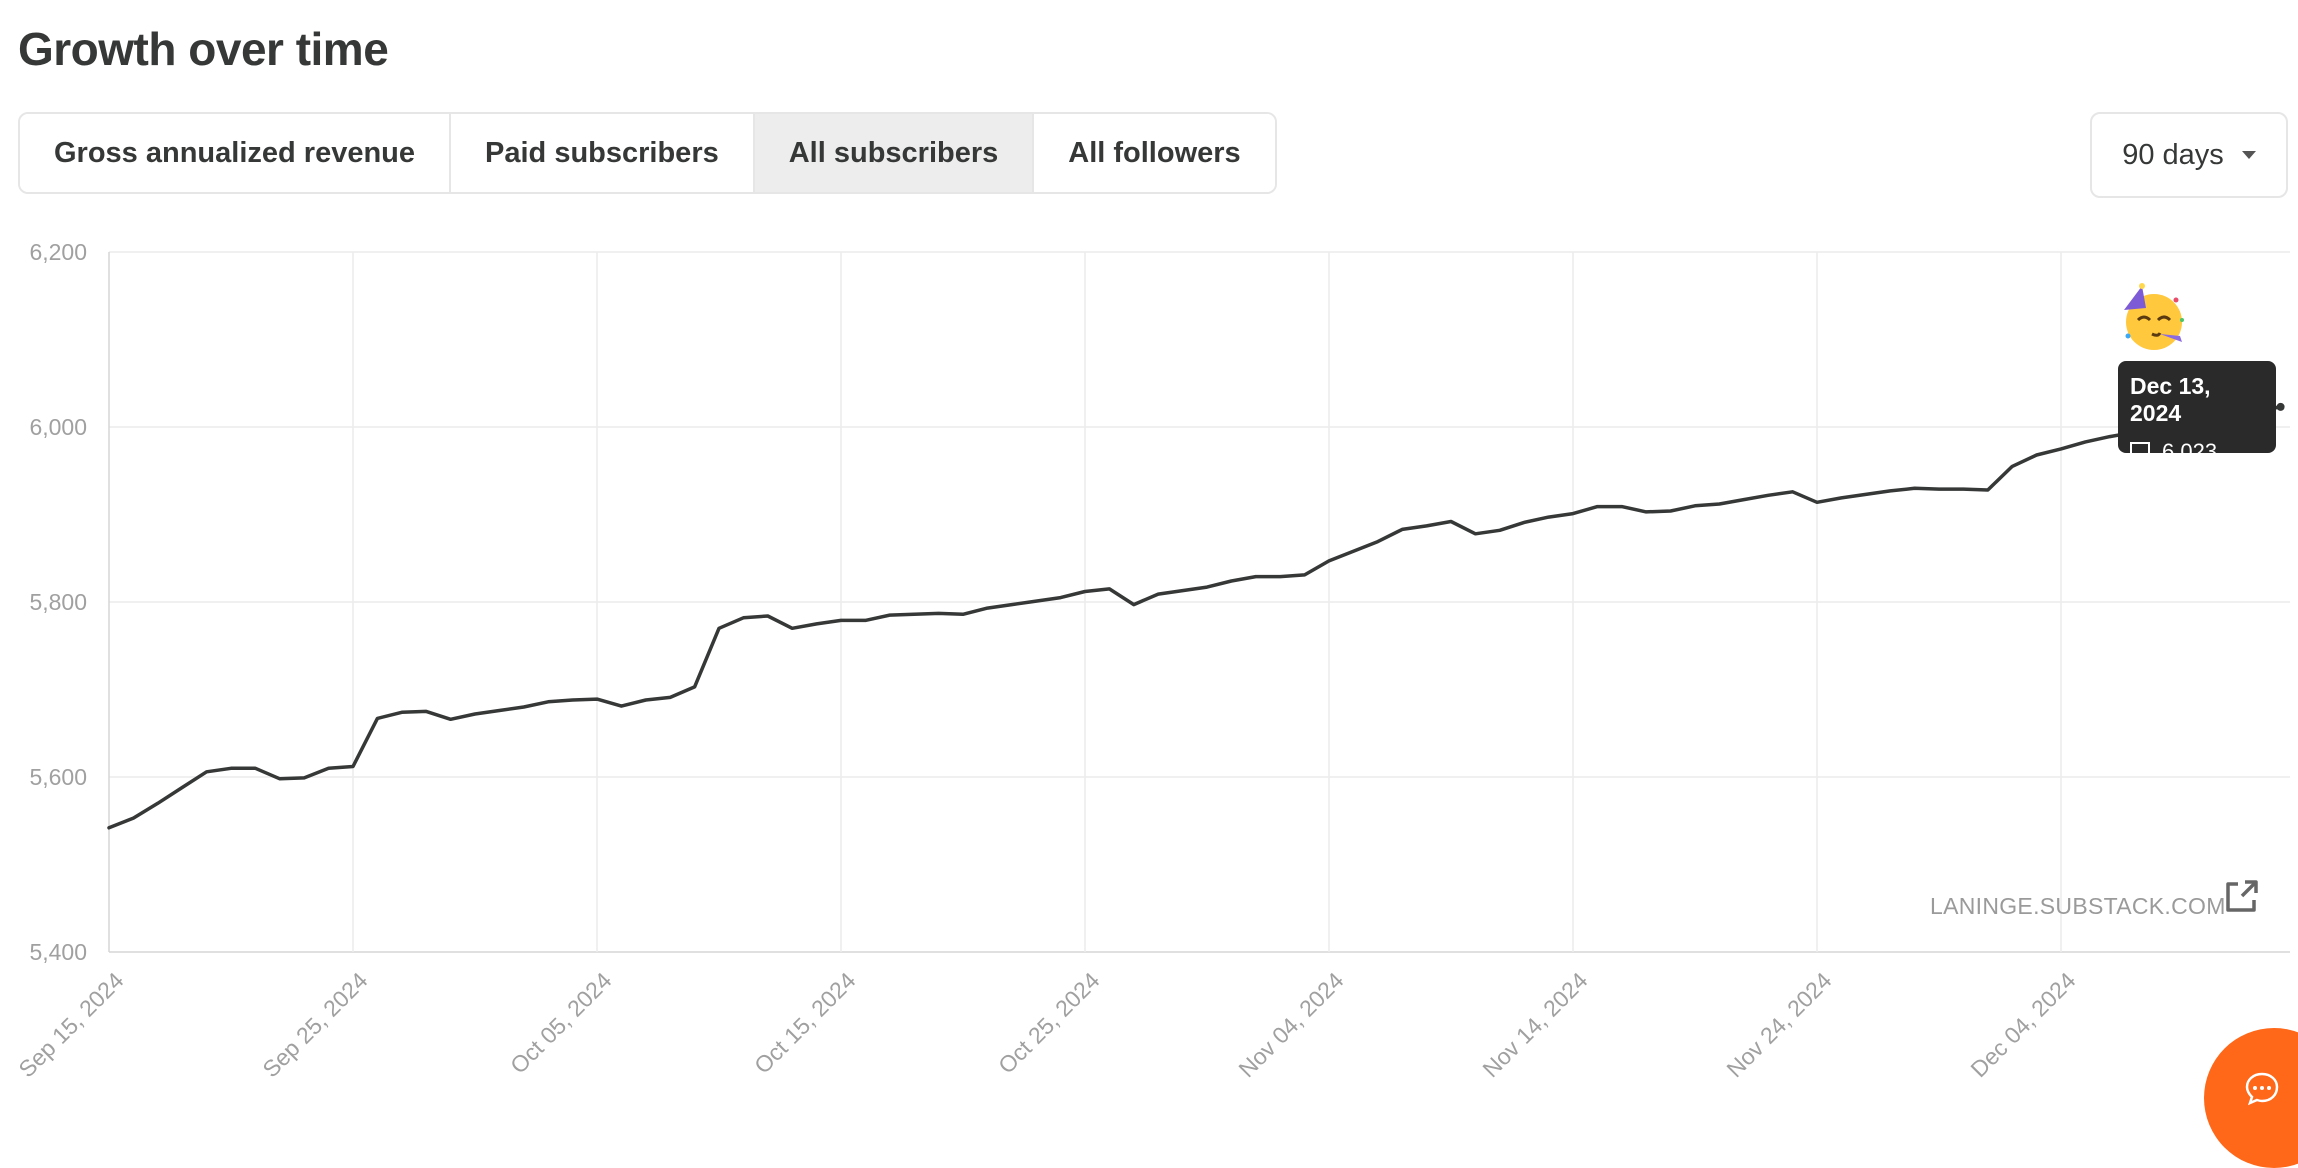 This screenshot has height=1168, width=2298. I want to click on external-link-icon, so click(2241, 897).